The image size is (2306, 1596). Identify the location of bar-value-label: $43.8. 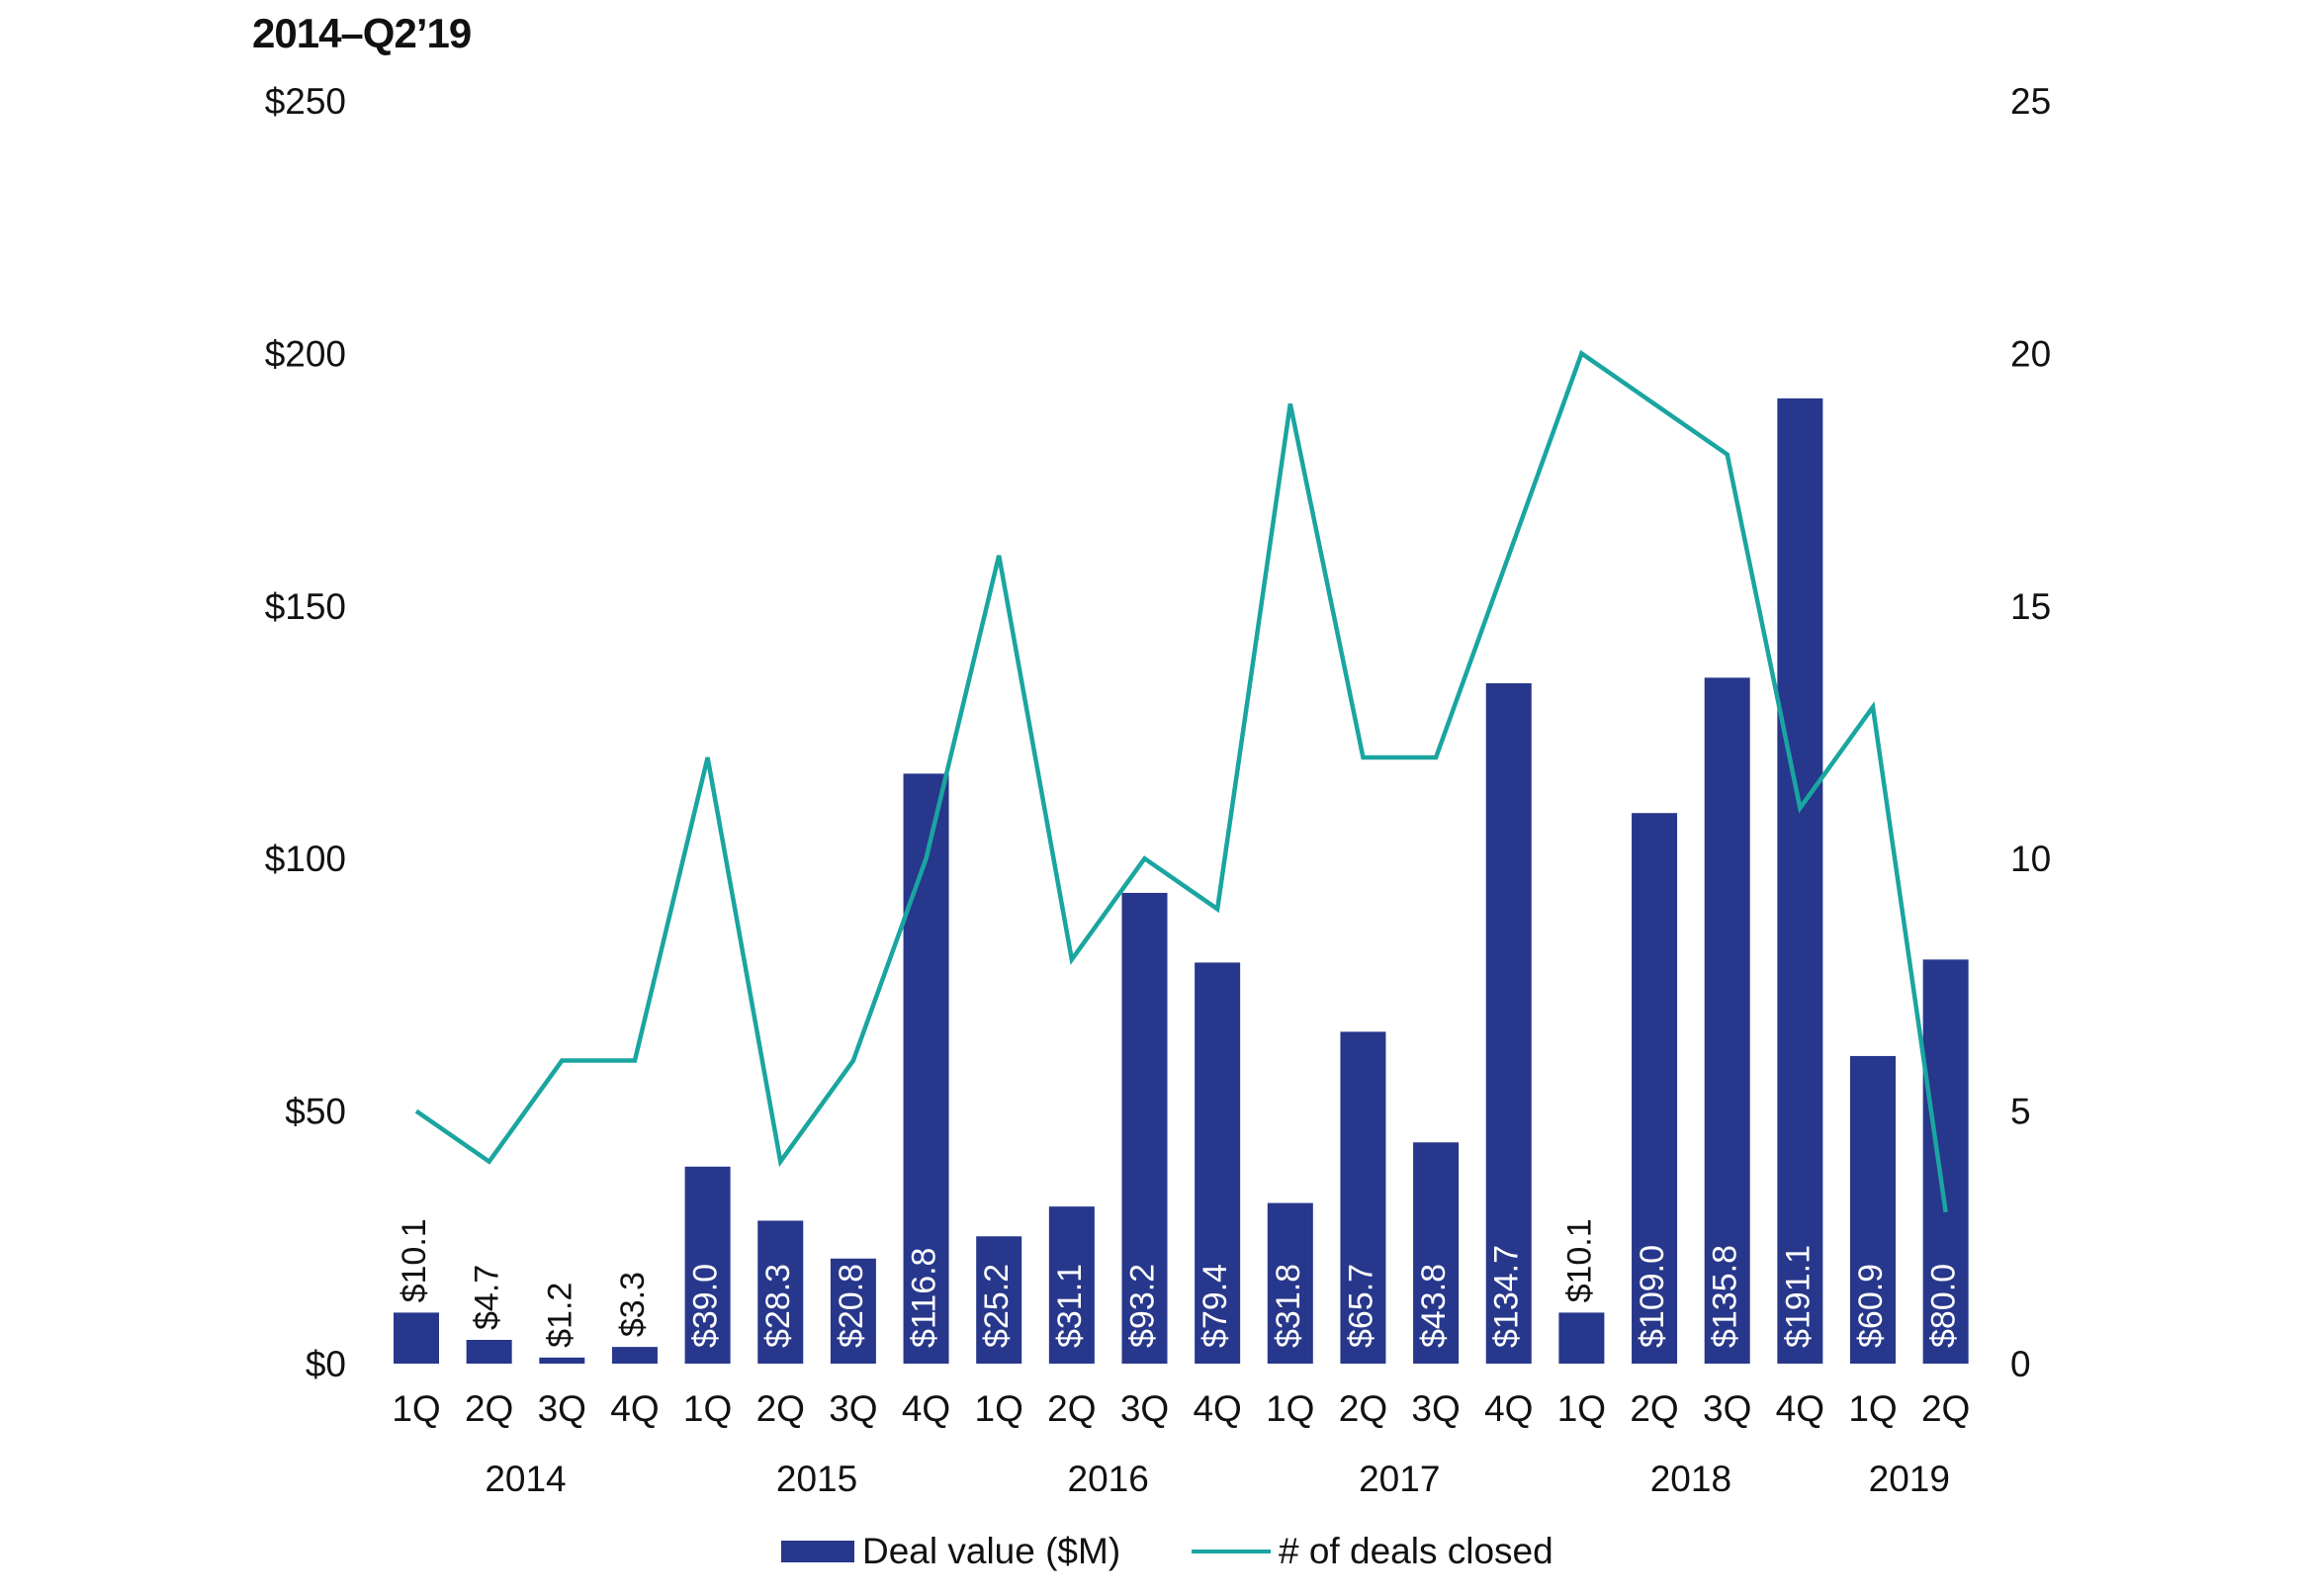
(1434, 1306).